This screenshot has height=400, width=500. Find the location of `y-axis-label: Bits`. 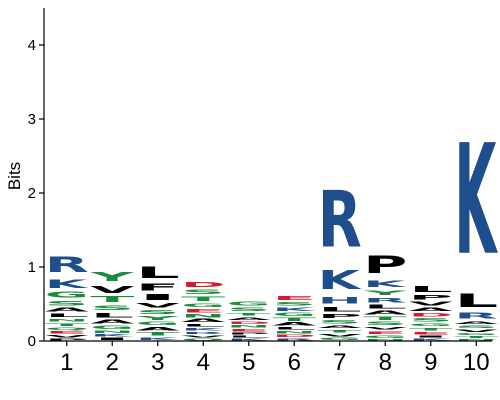

y-axis-label: Bits is located at coordinates (14, 176).